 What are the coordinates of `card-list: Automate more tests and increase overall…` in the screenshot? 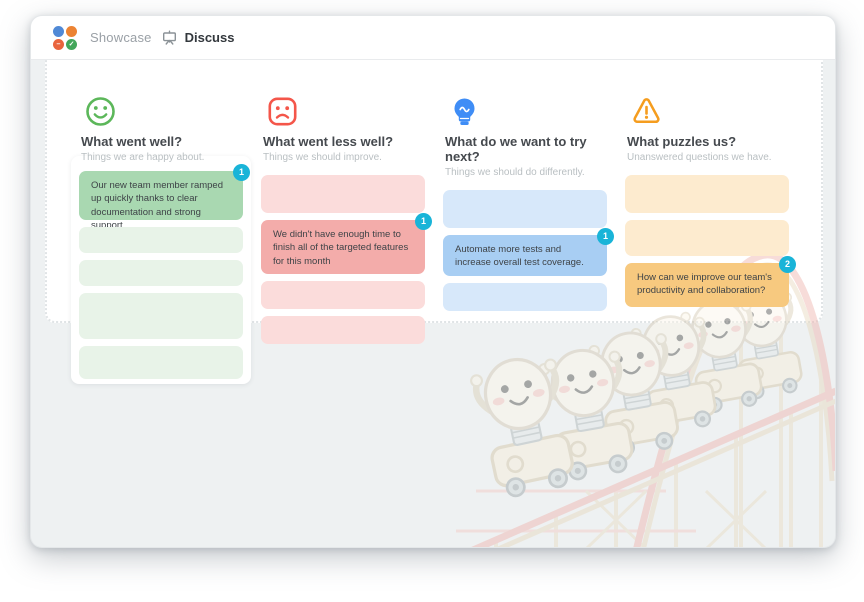 It's located at (528, 250).